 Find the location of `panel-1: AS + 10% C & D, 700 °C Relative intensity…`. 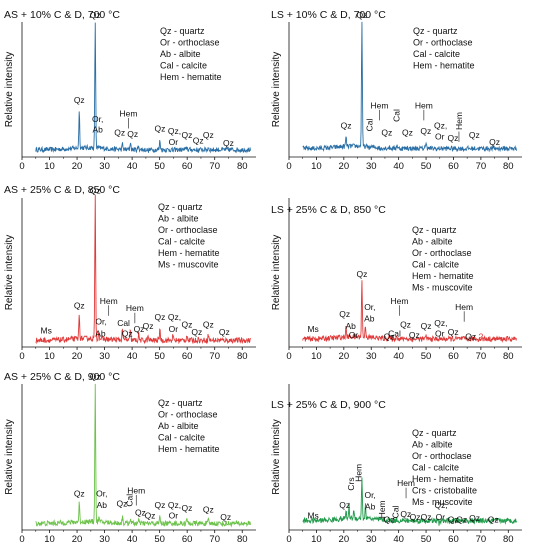

panel-1: AS + 10% C & D, 700 °C Relative intensity… is located at coordinates (130, 90).